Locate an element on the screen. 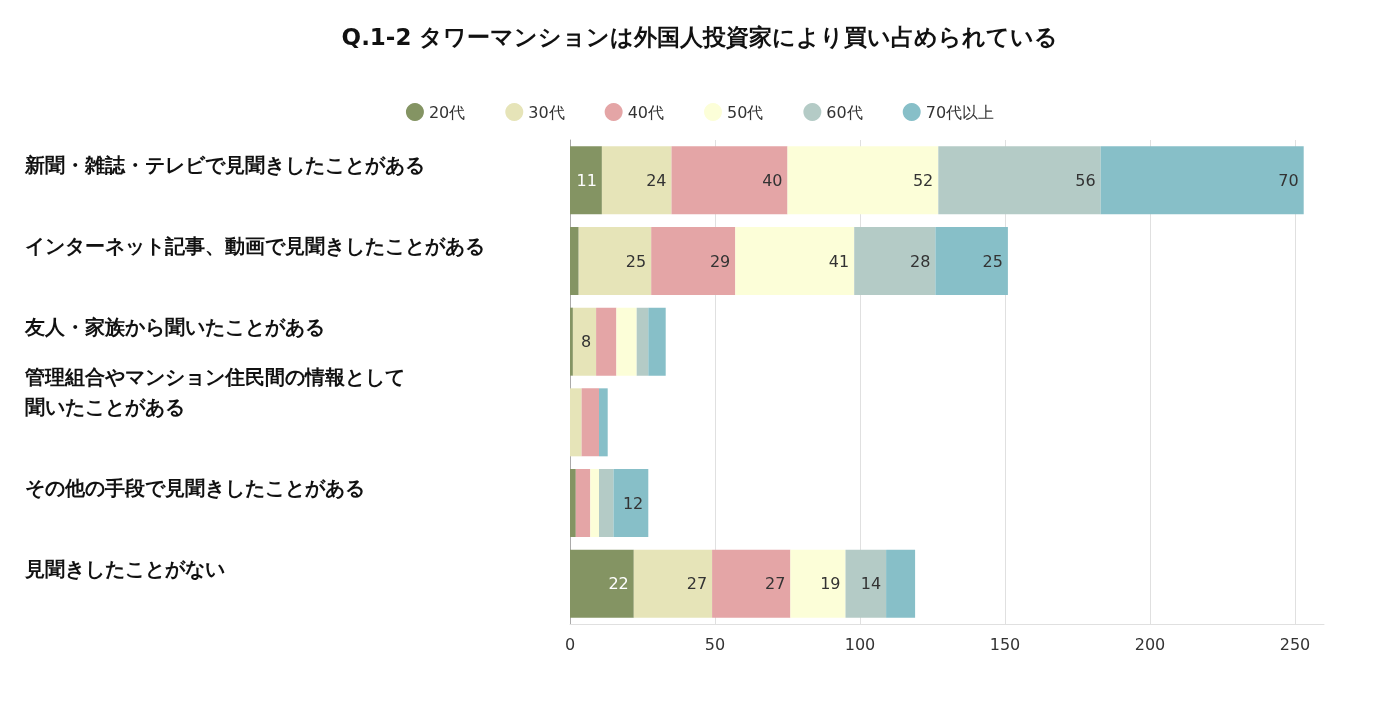 This screenshot has height=720, width=1400. legend-label: 50代 is located at coordinates (745, 112).